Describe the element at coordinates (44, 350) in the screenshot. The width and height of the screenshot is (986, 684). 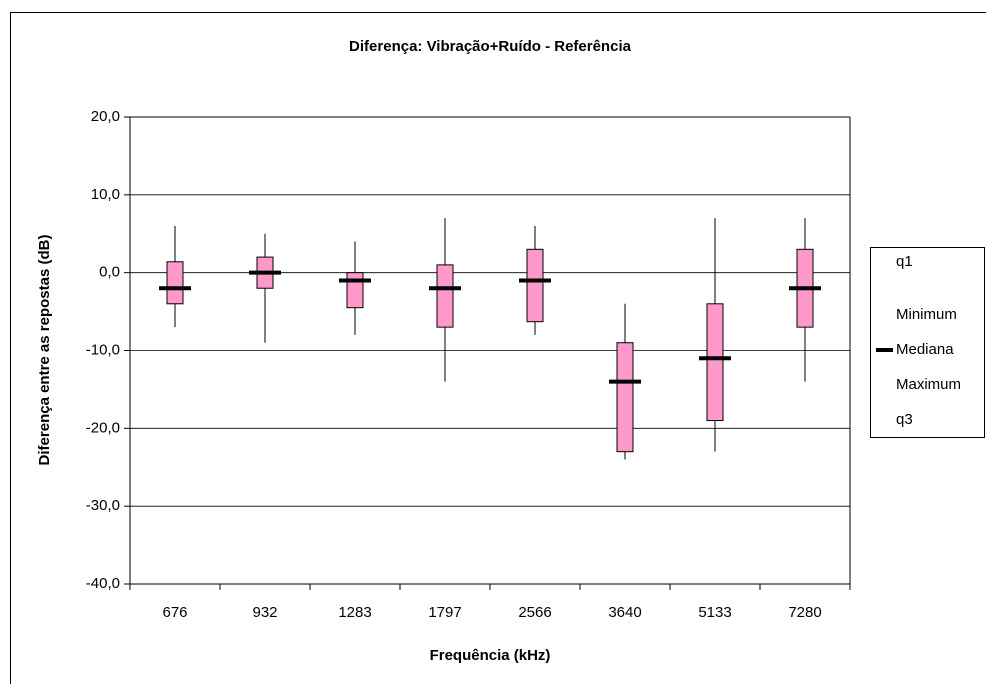
I see `y-axis-label: Diferença entre as repostas (dB)` at that location.